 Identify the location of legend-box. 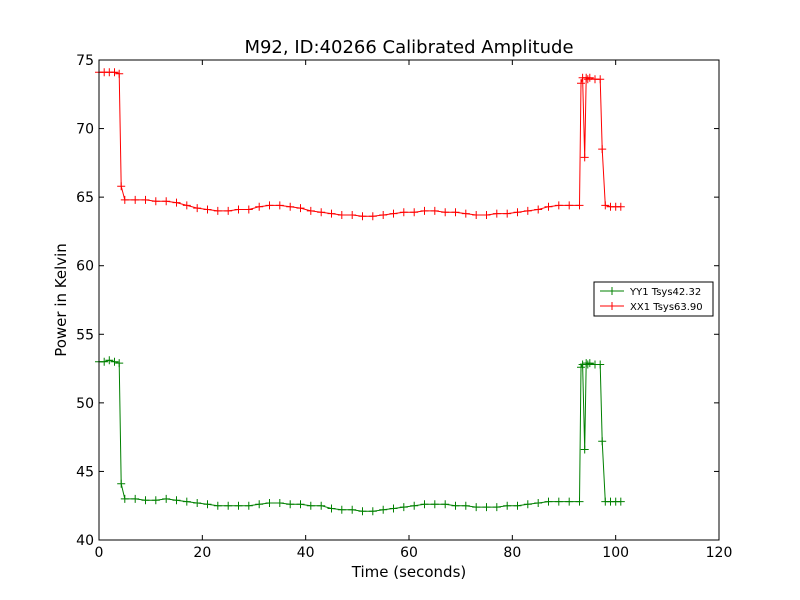
(653, 299).